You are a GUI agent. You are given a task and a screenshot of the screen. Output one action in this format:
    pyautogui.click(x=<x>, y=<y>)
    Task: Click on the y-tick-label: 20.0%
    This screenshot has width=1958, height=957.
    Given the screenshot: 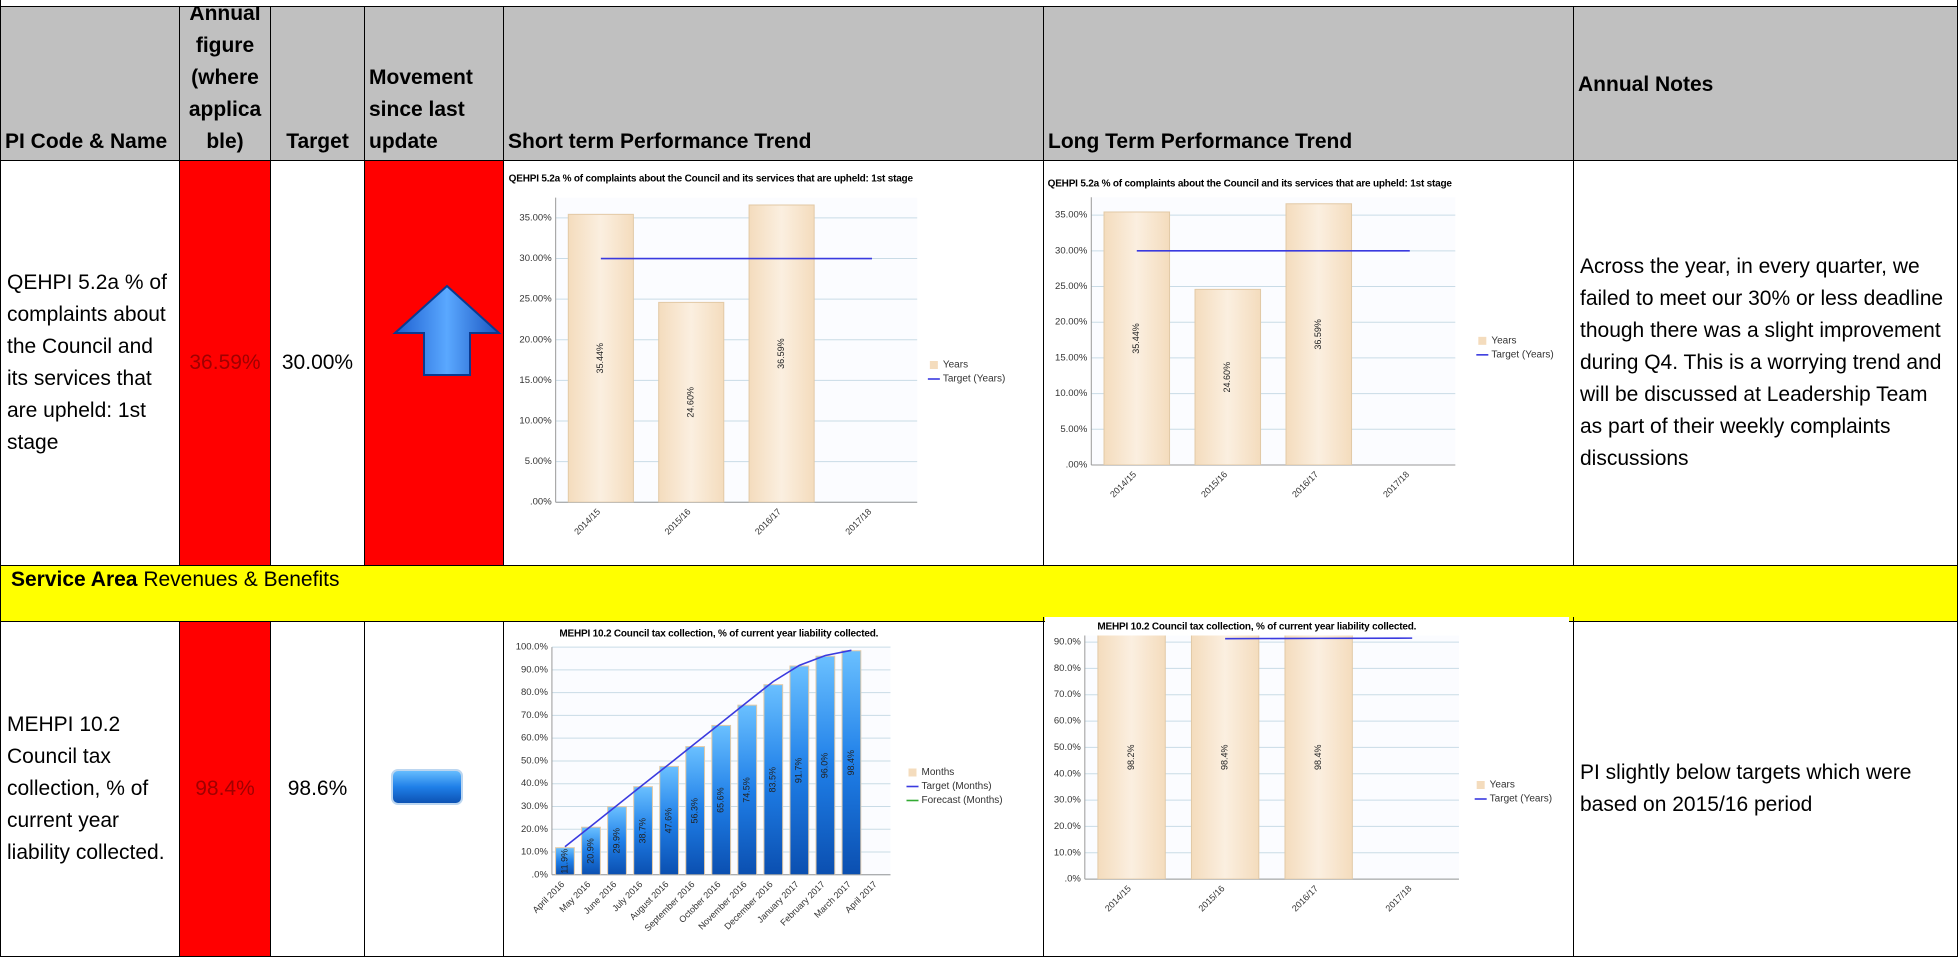 What is the action you would take?
    pyautogui.click(x=534, y=829)
    